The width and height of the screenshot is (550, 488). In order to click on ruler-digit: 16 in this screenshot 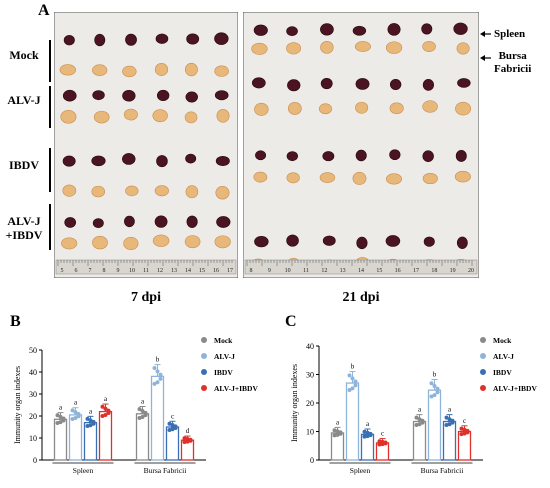, I will do `click(398, 271)`.